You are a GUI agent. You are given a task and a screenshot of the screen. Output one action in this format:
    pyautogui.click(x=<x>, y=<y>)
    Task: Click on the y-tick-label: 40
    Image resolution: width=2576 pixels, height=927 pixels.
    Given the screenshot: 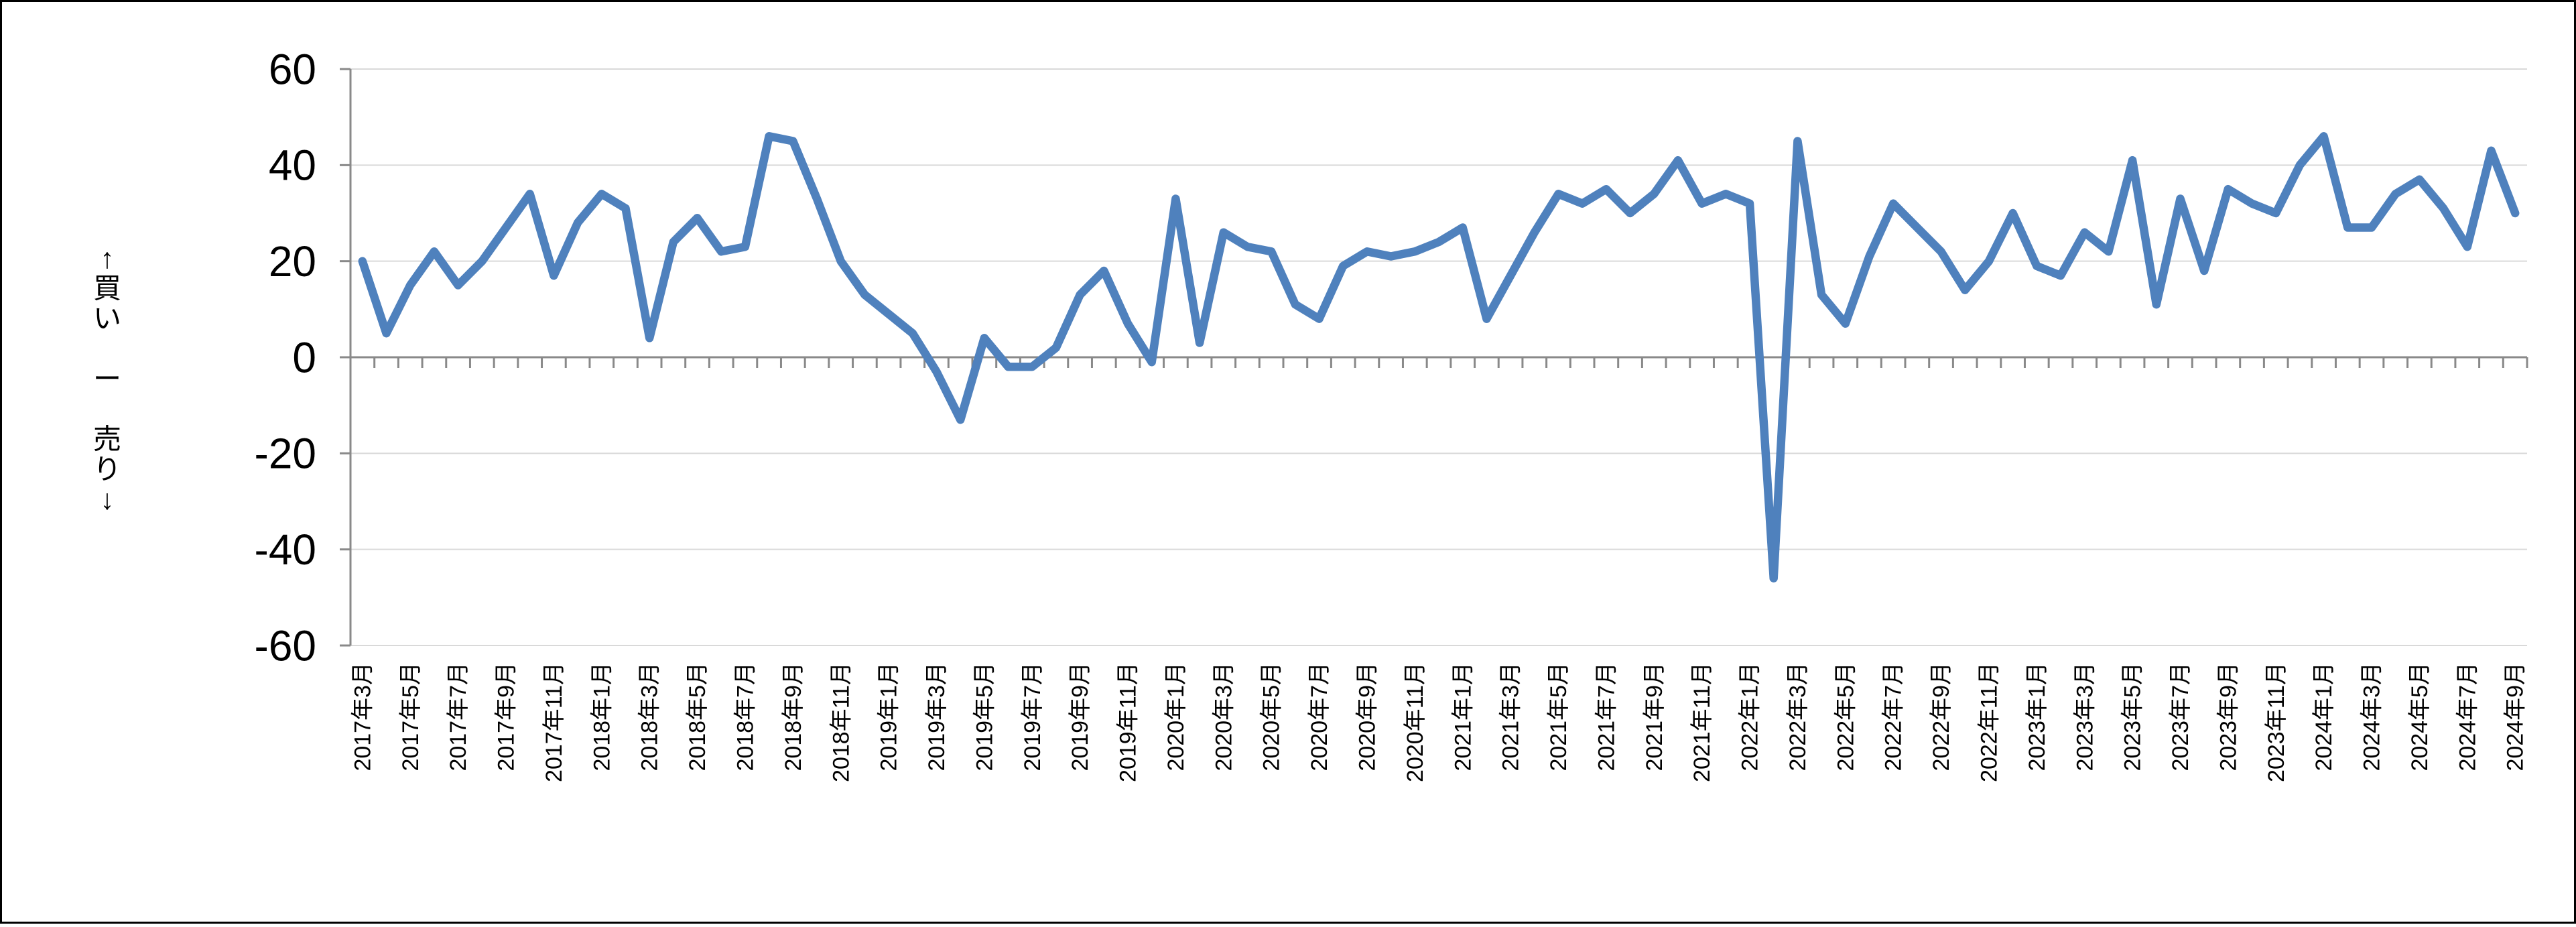 What is the action you would take?
    pyautogui.click(x=292, y=165)
    